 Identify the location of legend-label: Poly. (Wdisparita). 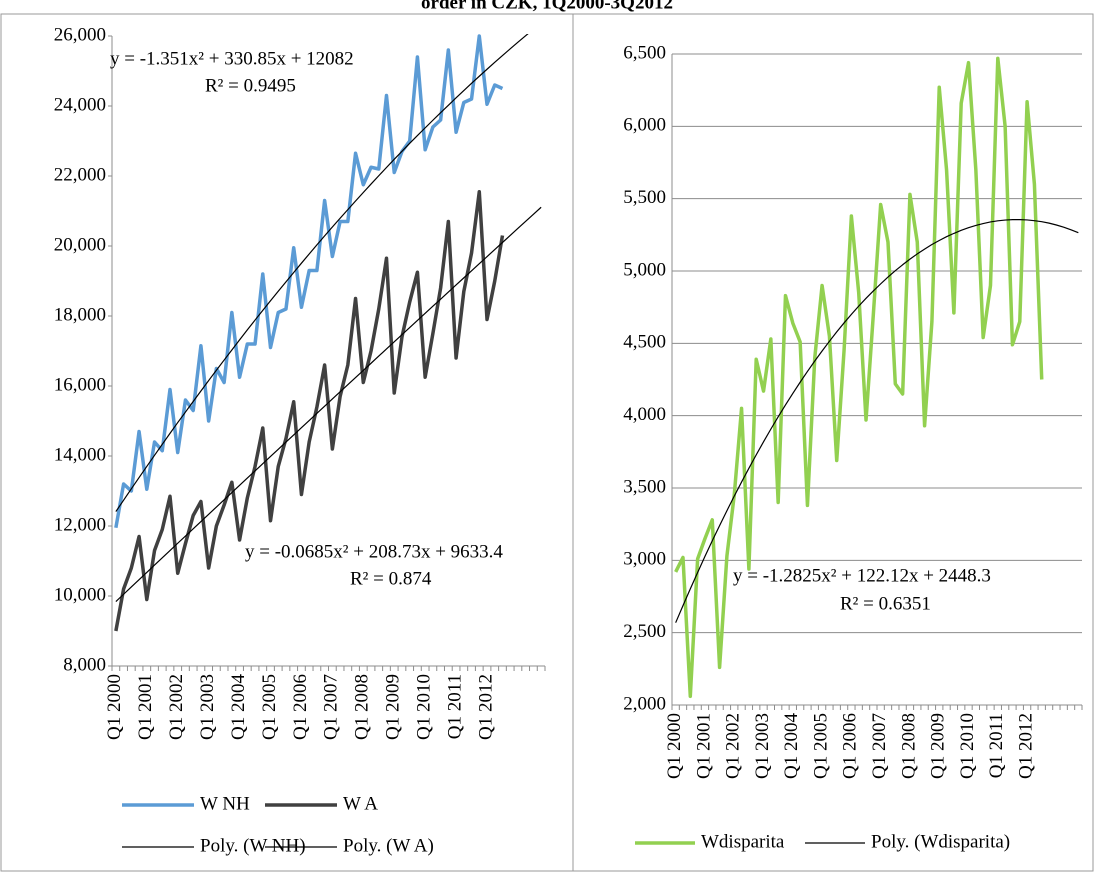
(940, 841).